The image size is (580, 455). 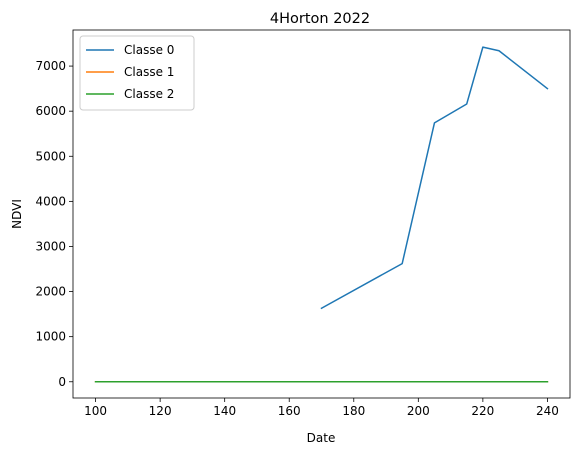 I want to click on x-tick-label: 180, so click(x=353, y=411).